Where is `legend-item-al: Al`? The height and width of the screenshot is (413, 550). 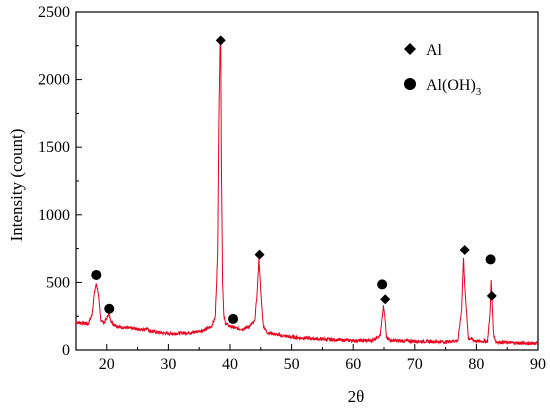
legend-item-al: Al is located at coordinates (423, 50).